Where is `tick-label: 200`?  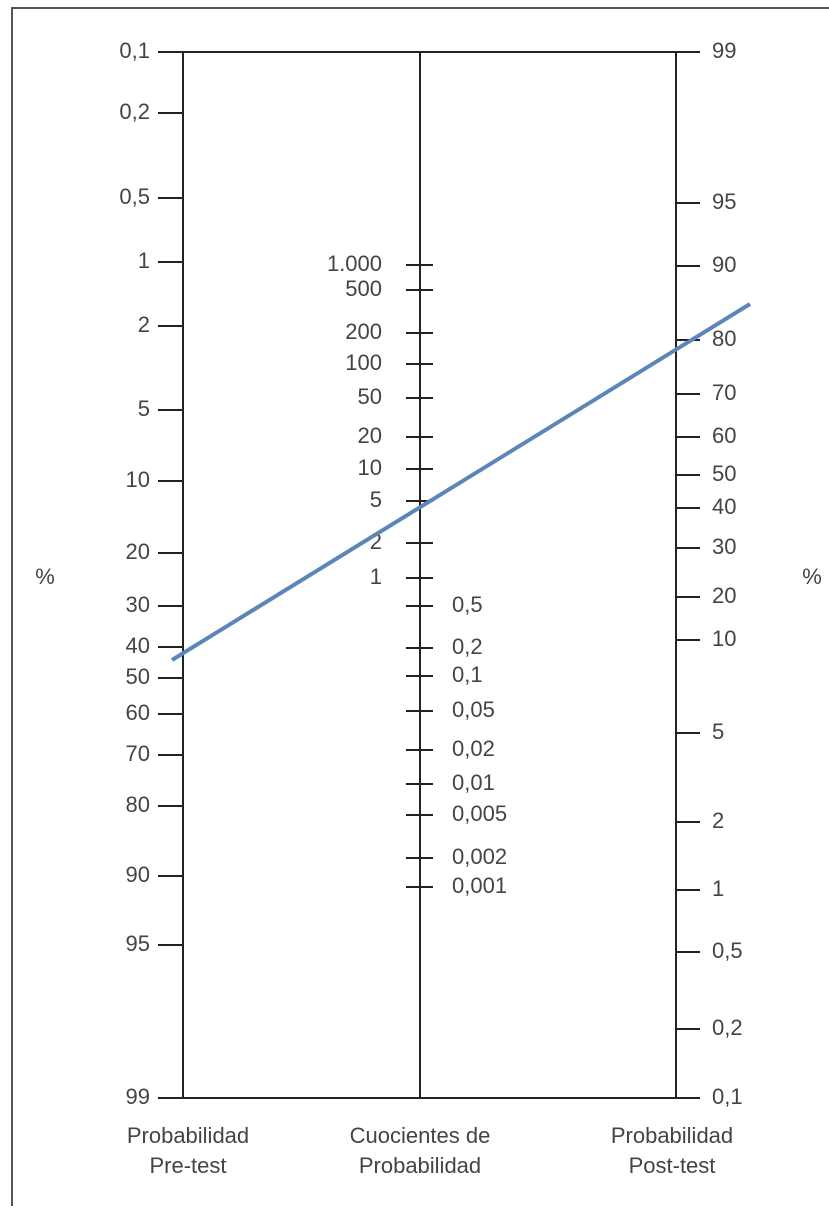
tick-label: 200 is located at coordinates (363, 331).